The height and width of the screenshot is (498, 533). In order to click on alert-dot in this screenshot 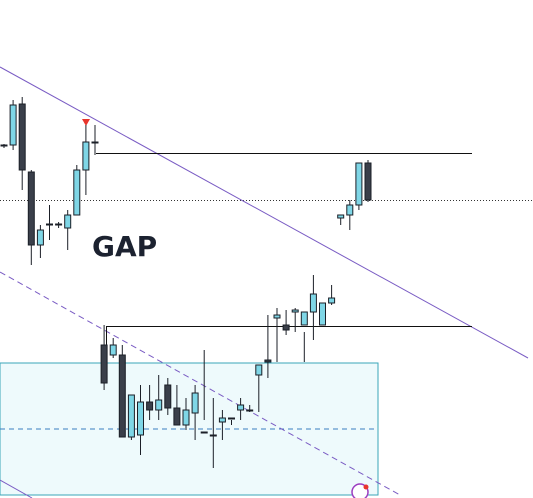, I will do `click(366, 487)`.